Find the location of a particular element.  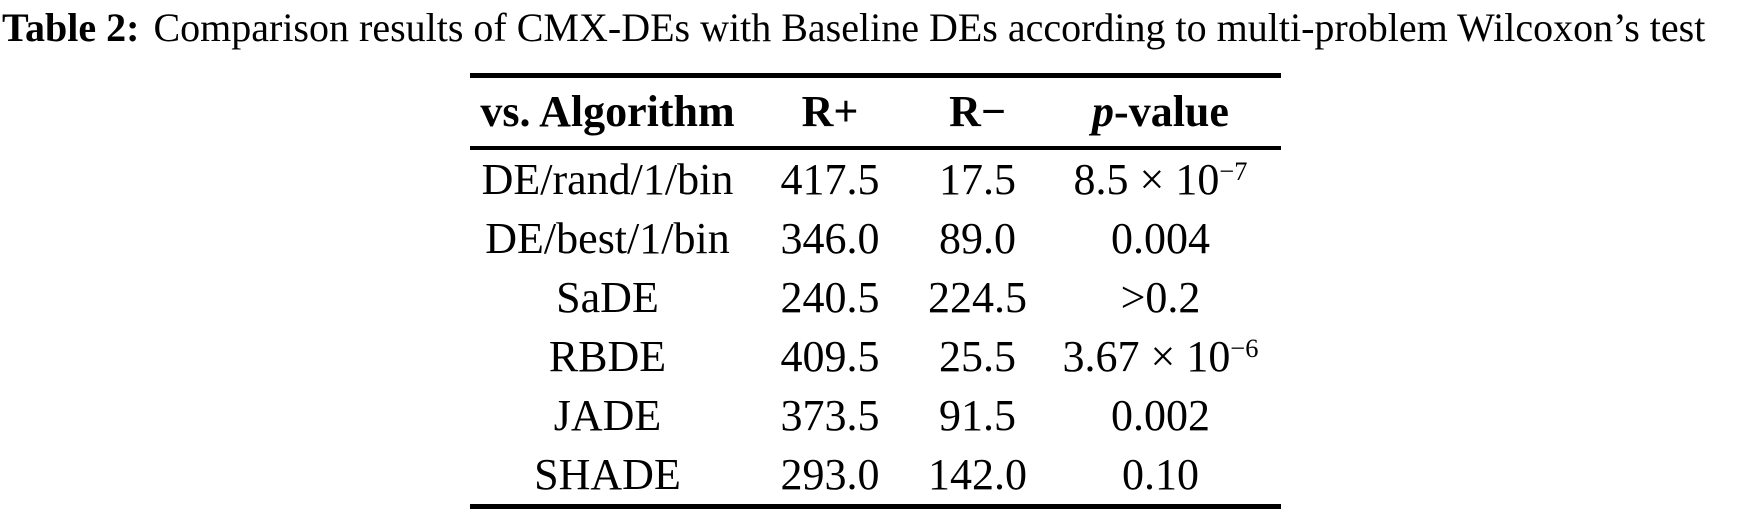

col-header-p-value: p-value is located at coordinates (1160, 112).